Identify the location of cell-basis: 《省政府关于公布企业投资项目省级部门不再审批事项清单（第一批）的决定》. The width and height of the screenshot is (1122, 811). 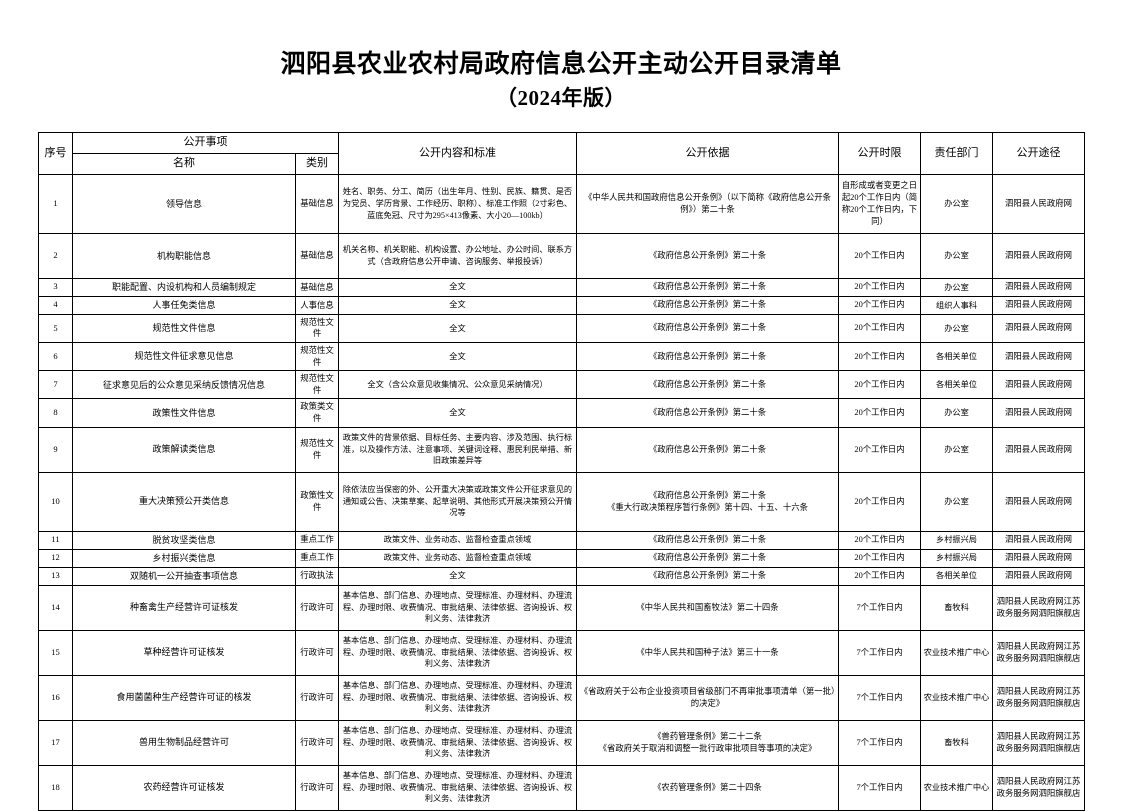
(707, 697).